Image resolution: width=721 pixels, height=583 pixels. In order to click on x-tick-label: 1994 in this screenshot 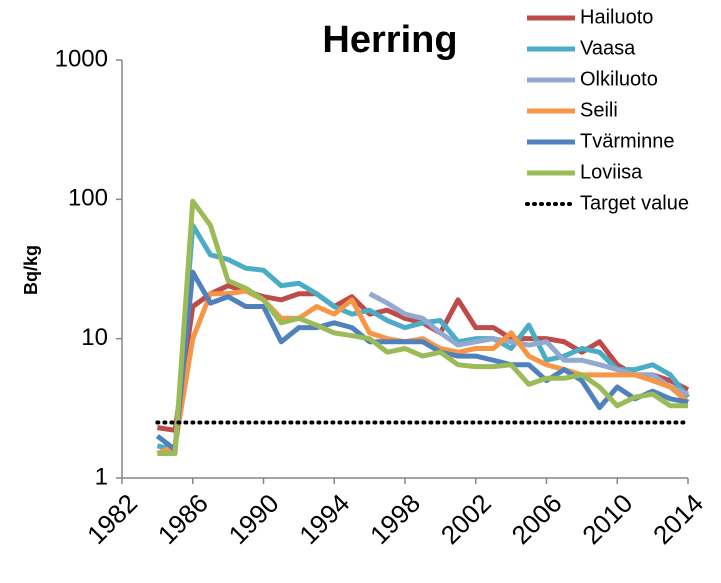, I will do `click(324, 519)`.